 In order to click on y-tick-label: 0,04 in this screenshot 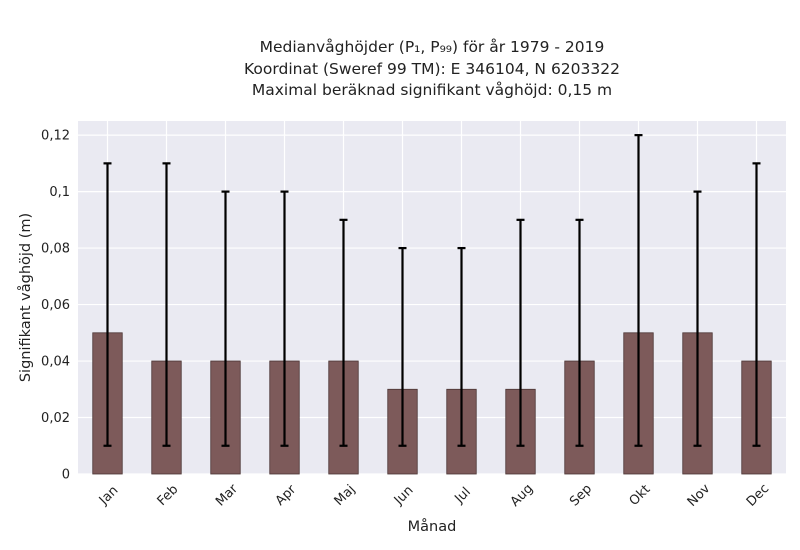, I will do `click(55, 362)`.